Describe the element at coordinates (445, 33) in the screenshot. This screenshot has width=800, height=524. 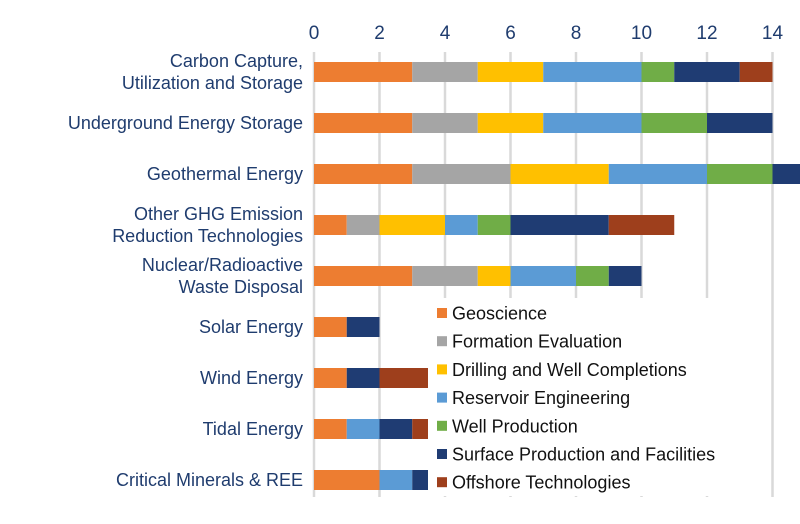
I see `x-tick-label: 4` at that location.